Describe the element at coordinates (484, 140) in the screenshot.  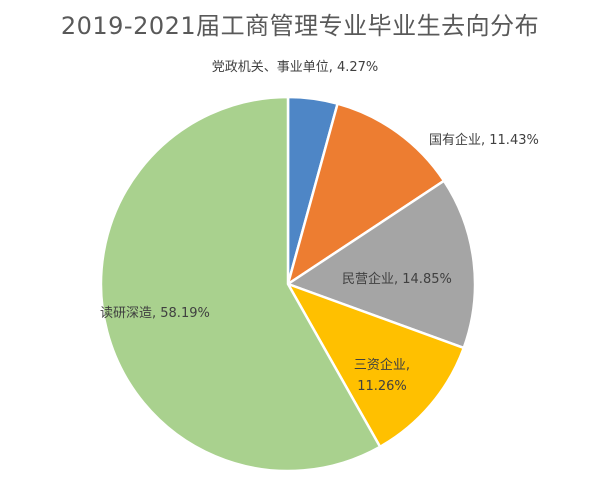
I see `slice-label-2: 国有企业, 11.43%` at that location.